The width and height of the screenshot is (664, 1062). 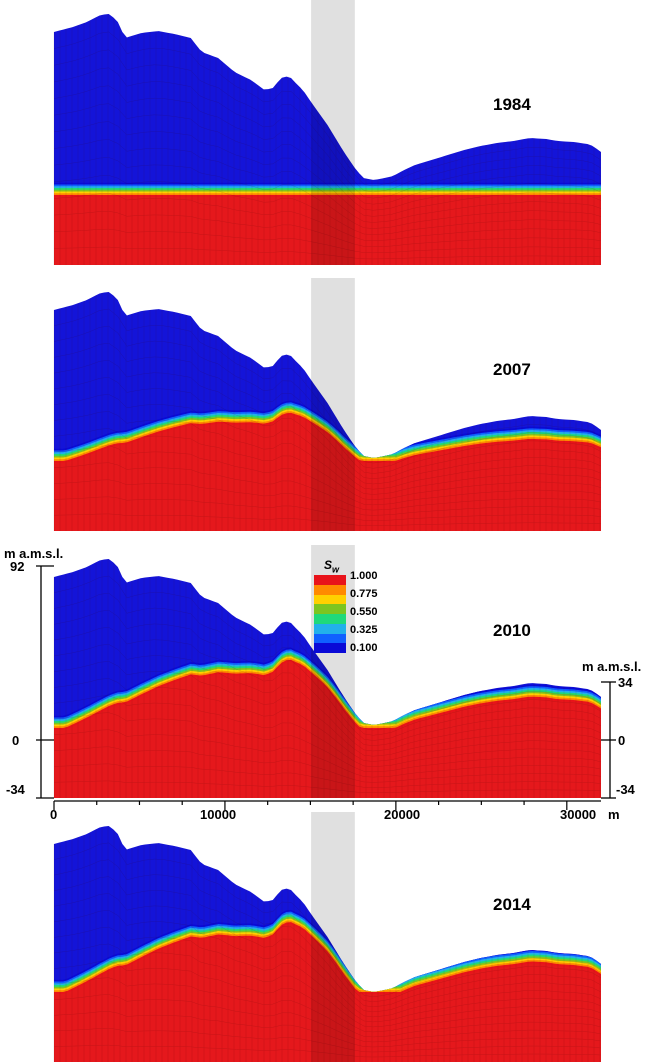 I want to click on legend-title: Sw, so click(x=331, y=566).